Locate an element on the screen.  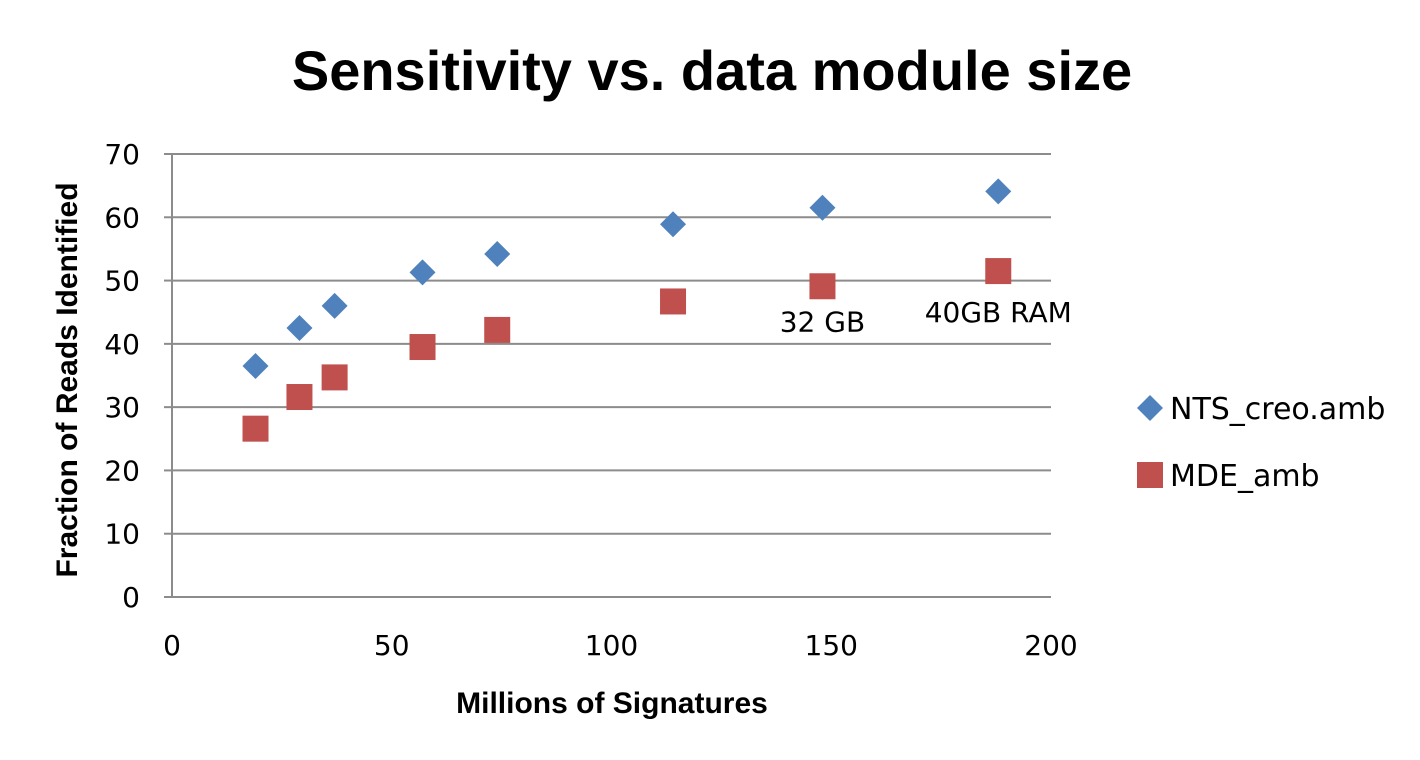
legend-square-icon is located at coordinates (1150, 475).